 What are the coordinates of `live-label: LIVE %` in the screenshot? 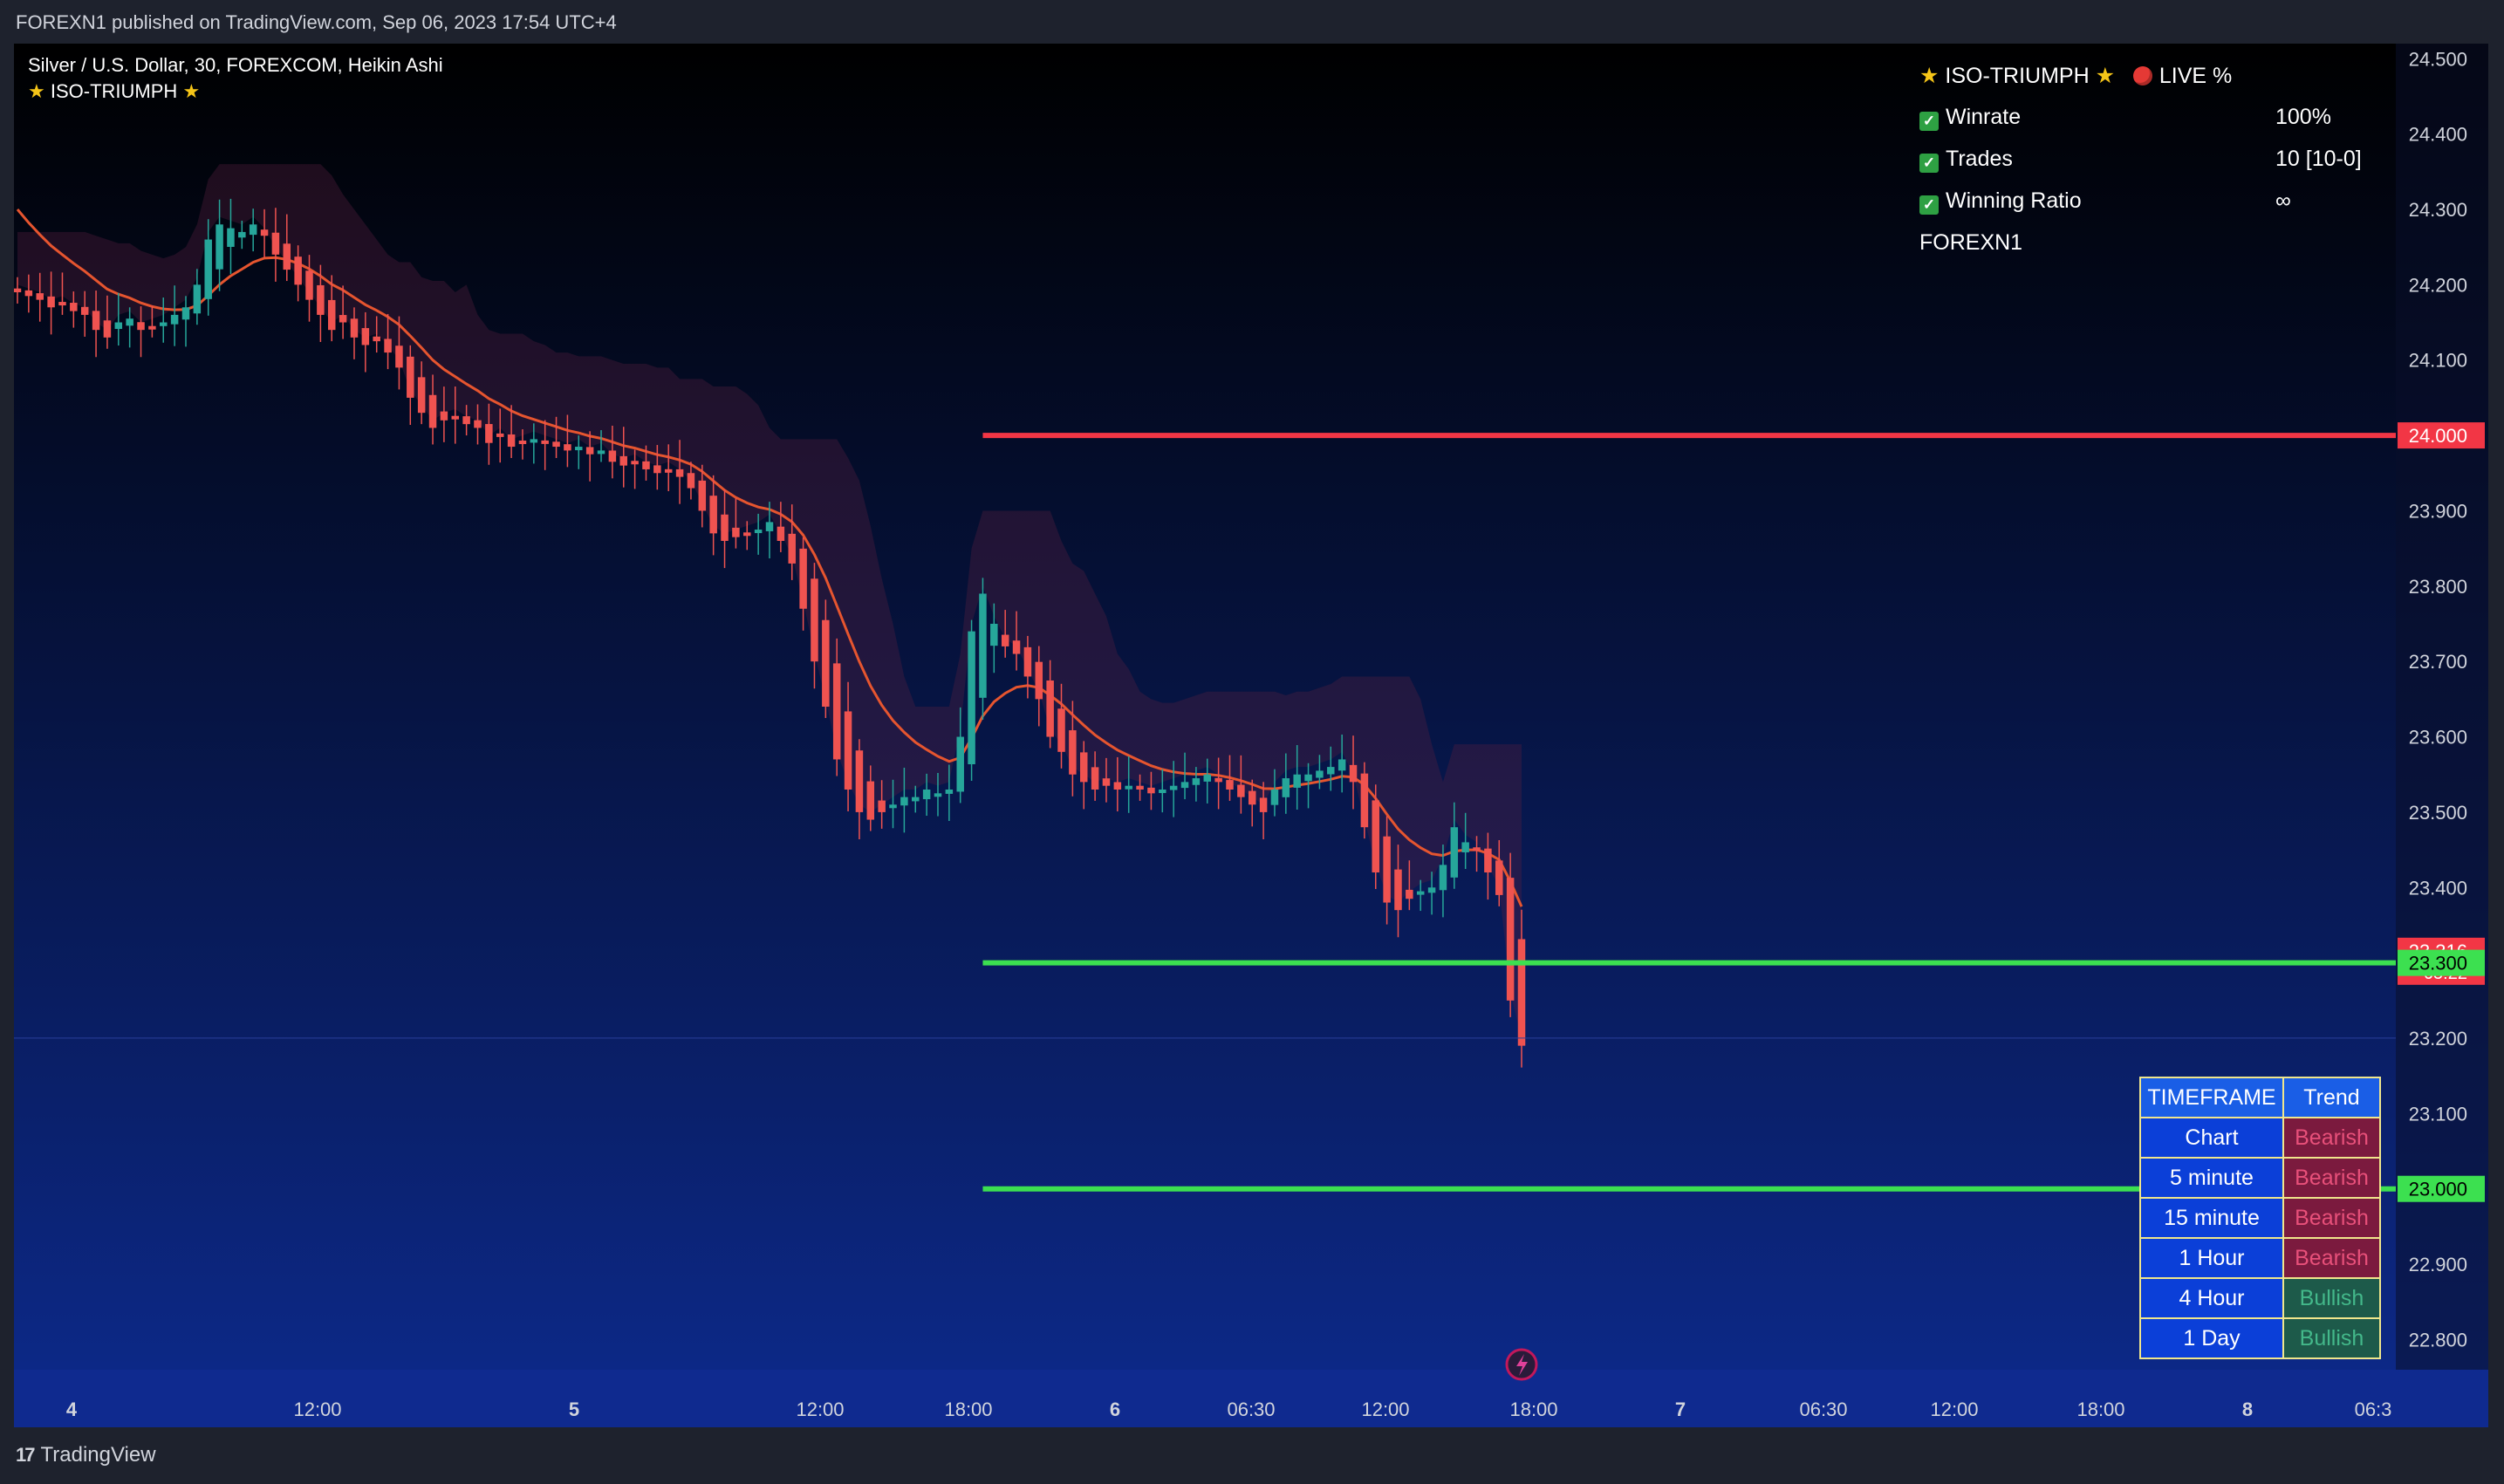 It's located at (2196, 76).